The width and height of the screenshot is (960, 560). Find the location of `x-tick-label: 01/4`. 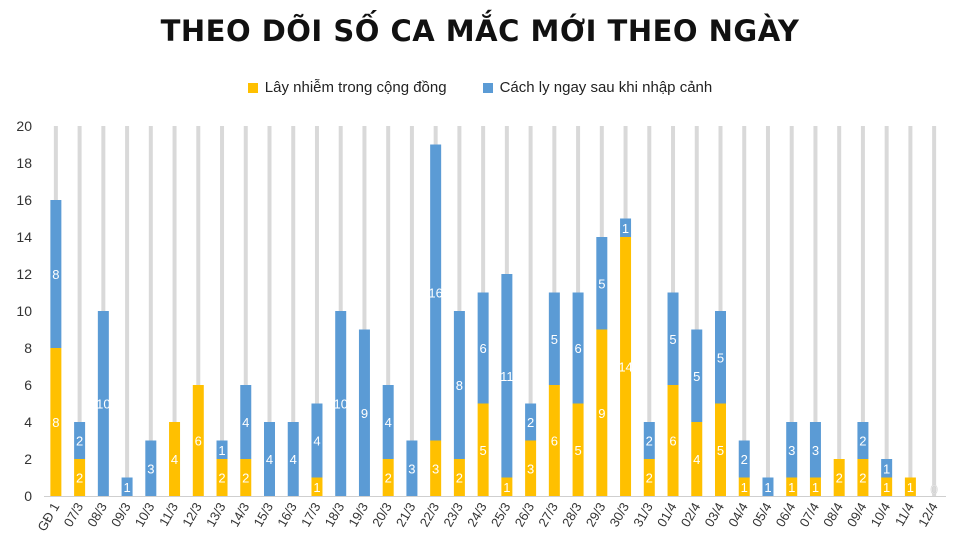

x-tick-label: 01/4 is located at coordinates (667, 514).